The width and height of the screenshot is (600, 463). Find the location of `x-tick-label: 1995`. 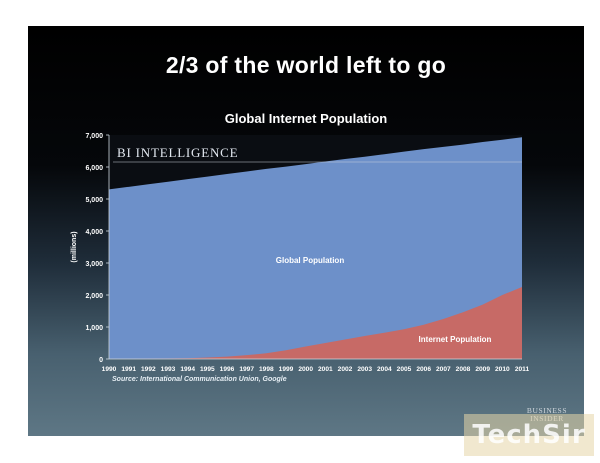

x-tick-label: 1995 is located at coordinates (207, 369).